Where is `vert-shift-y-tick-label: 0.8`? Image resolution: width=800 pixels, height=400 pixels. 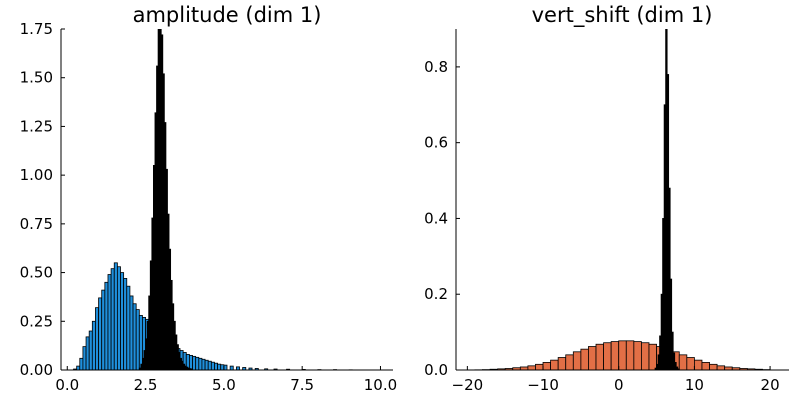 vert-shift-y-tick-label: 0.8 is located at coordinates (436, 67).